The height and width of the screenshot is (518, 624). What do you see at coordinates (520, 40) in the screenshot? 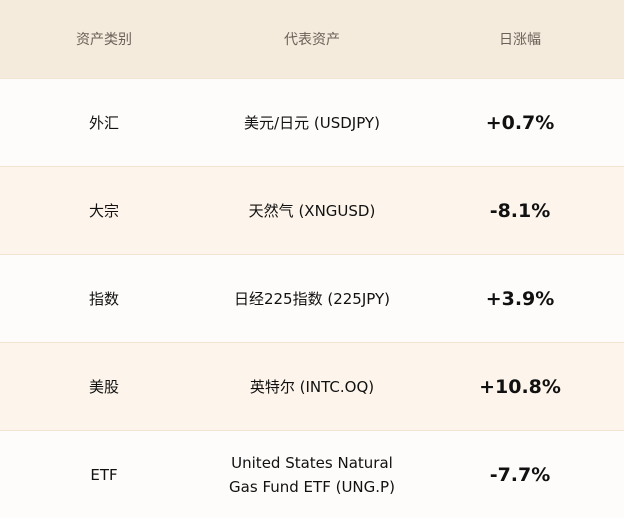
I see `header-change: 日涨幅` at bounding box center [520, 40].